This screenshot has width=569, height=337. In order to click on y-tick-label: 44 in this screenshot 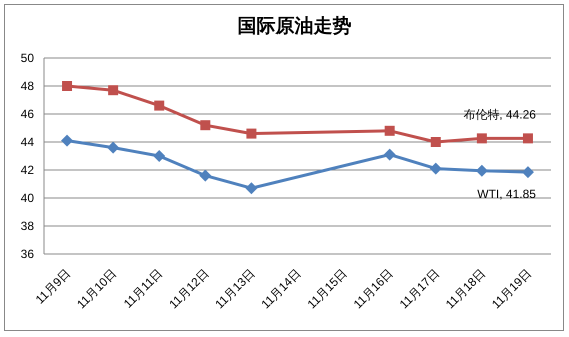, I will do `click(27, 142)`.